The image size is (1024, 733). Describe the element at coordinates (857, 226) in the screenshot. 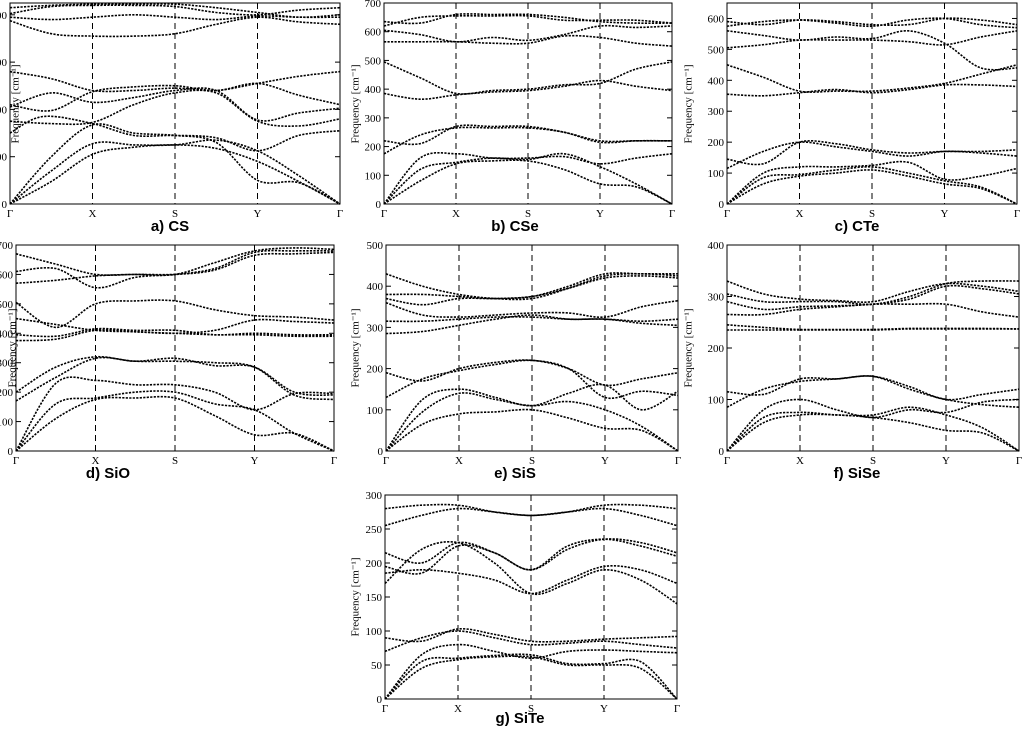

I see `panel-caption: c) CTe` at that location.